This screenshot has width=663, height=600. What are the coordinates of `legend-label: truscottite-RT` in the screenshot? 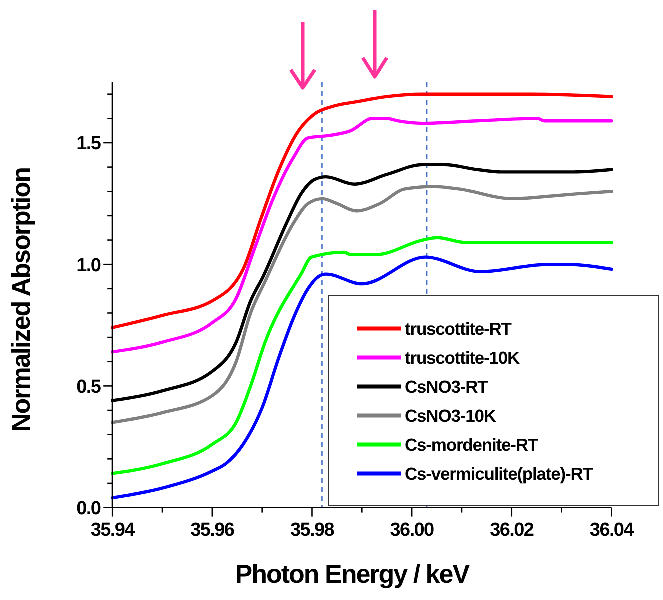 It's located at (458, 328).